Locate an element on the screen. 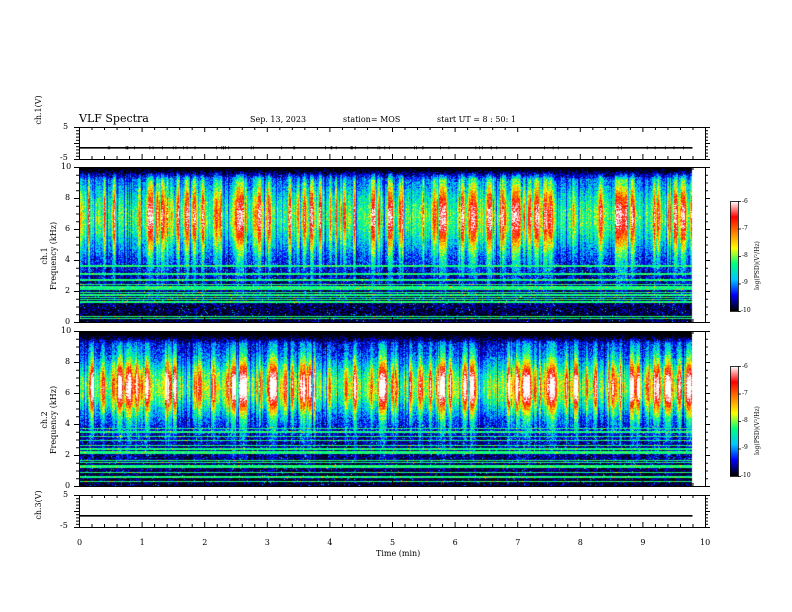  ch1-freq-tick-2: 2 is located at coordinates (68, 290).